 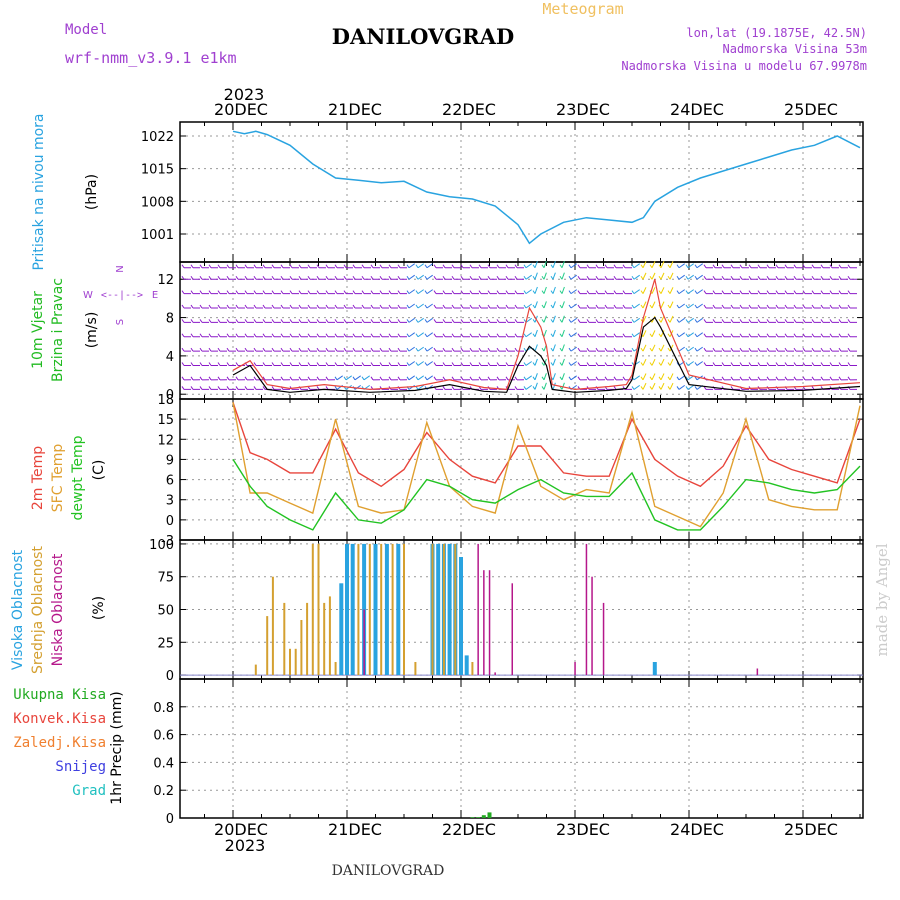 I want to click on bottom-date-label: 24DEC, so click(x=697, y=829).